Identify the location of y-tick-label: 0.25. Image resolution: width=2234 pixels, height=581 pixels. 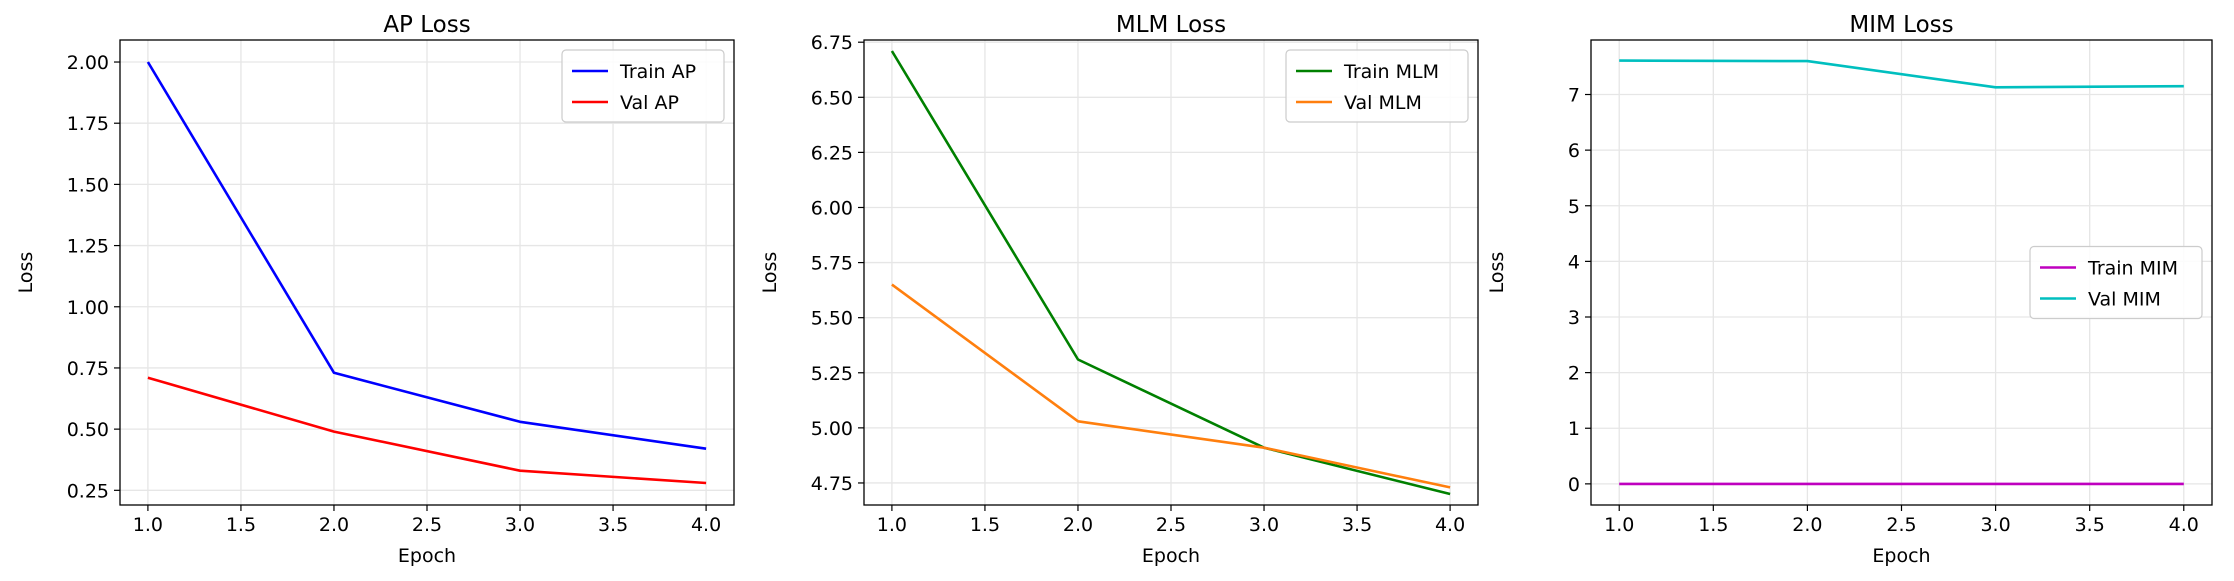
(88, 491).